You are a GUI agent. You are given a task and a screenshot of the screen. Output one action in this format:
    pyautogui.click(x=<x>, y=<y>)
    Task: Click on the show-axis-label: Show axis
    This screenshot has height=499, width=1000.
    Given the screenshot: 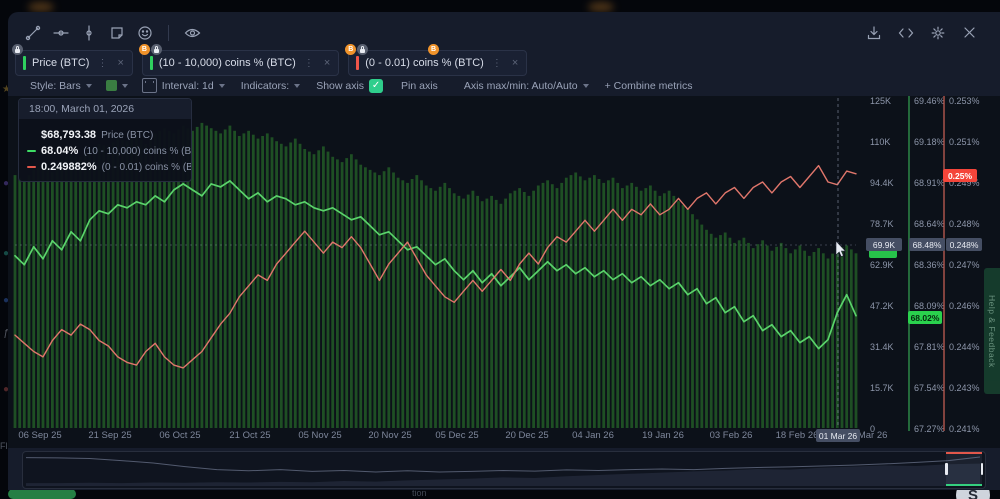 What is the action you would take?
    pyautogui.click(x=340, y=85)
    